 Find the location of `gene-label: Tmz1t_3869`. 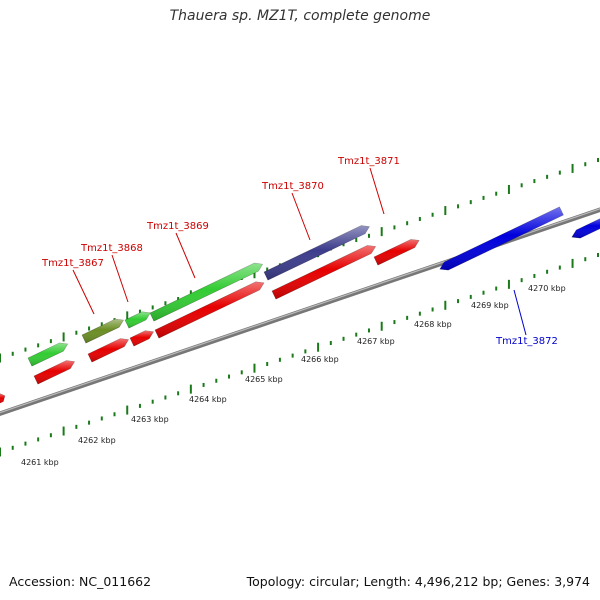

gene-label: Tmz1t_3869 is located at coordinates (177, 226).